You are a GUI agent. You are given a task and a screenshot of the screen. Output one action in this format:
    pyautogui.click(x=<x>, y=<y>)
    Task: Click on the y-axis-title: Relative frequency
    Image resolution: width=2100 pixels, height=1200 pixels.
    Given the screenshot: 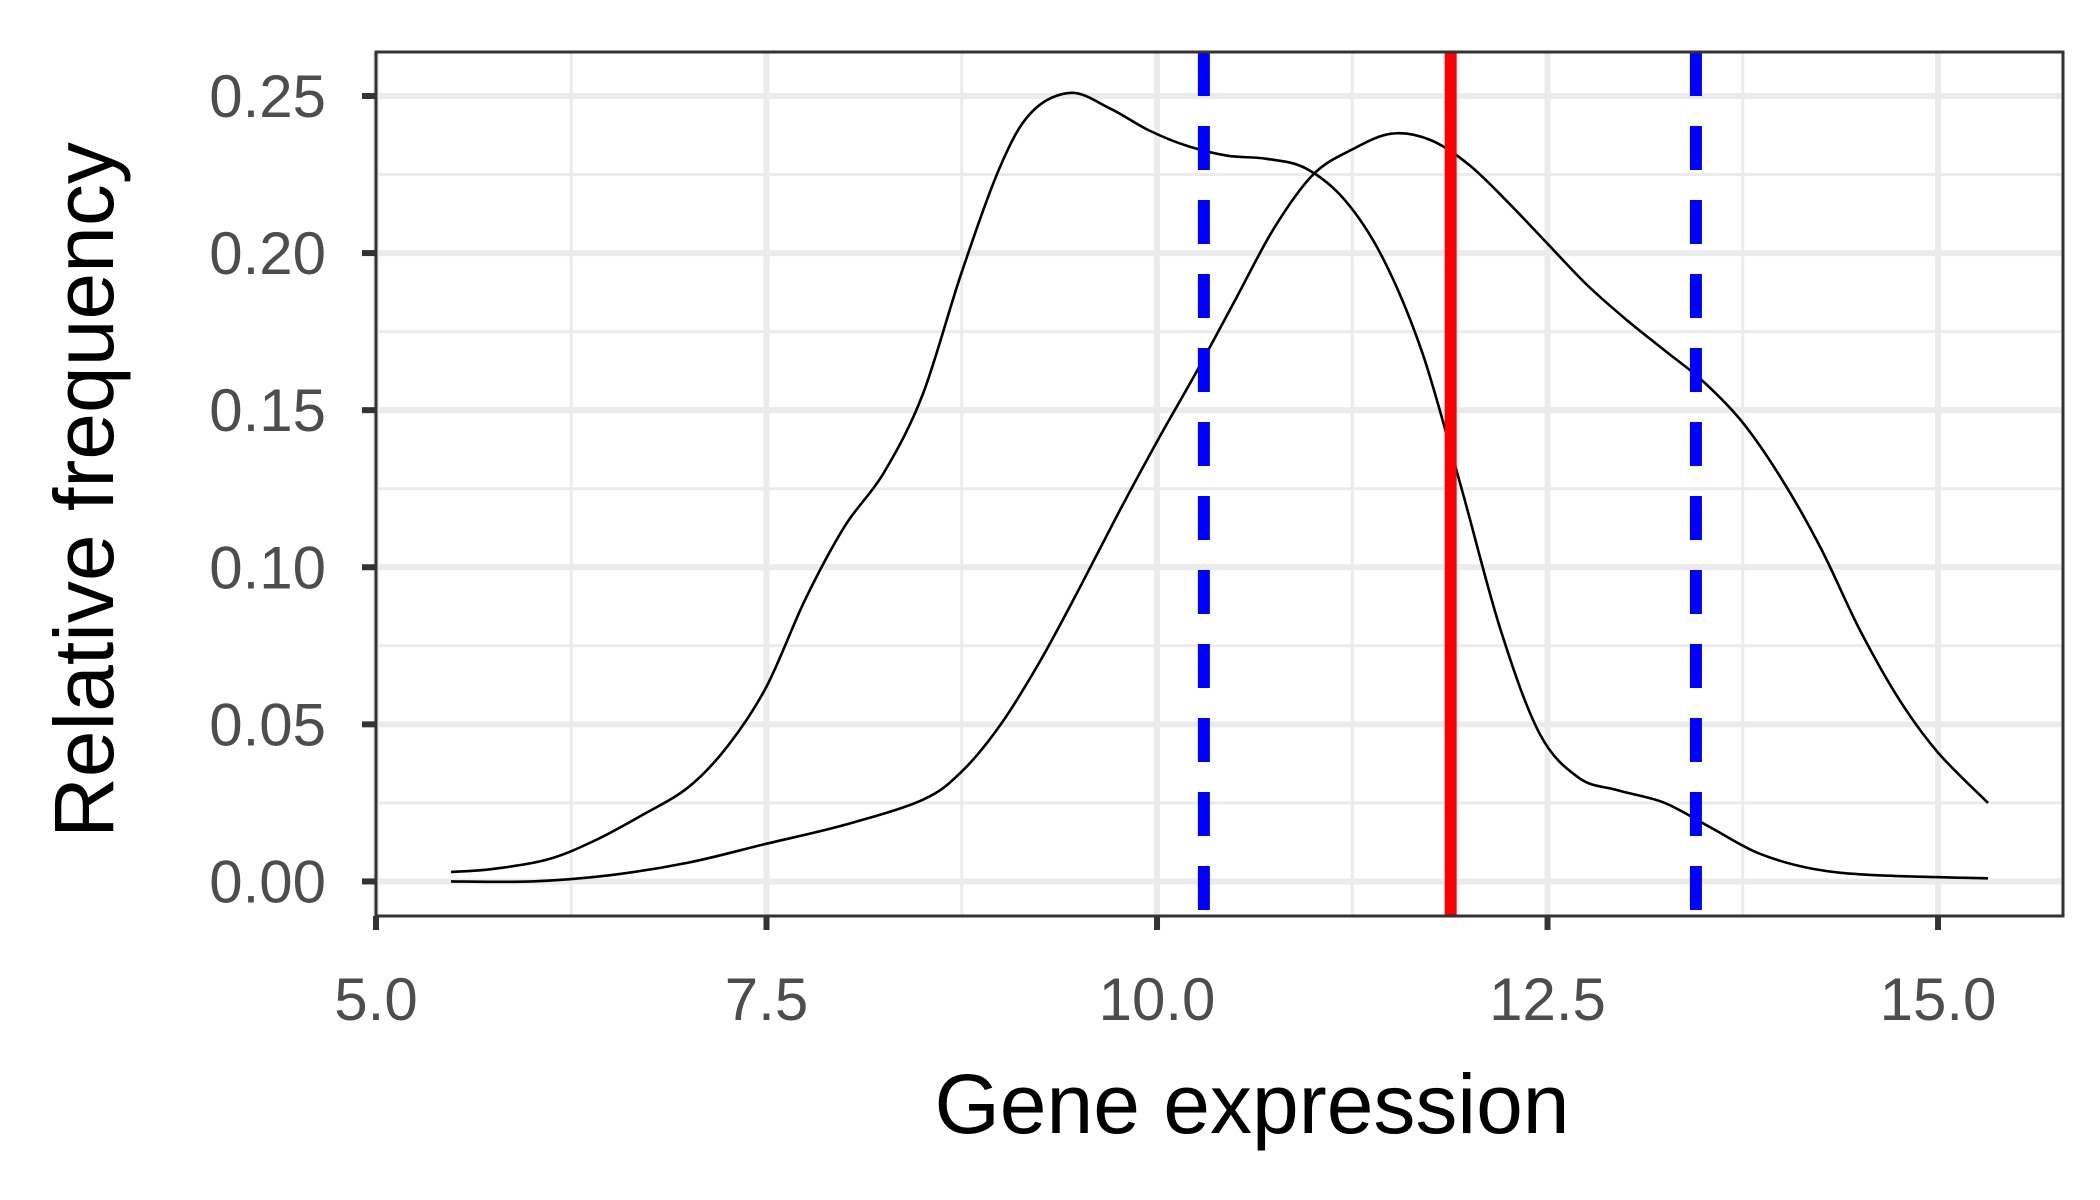 What is the action you would take?
    pyautogui.click(x=84, y=490)
    